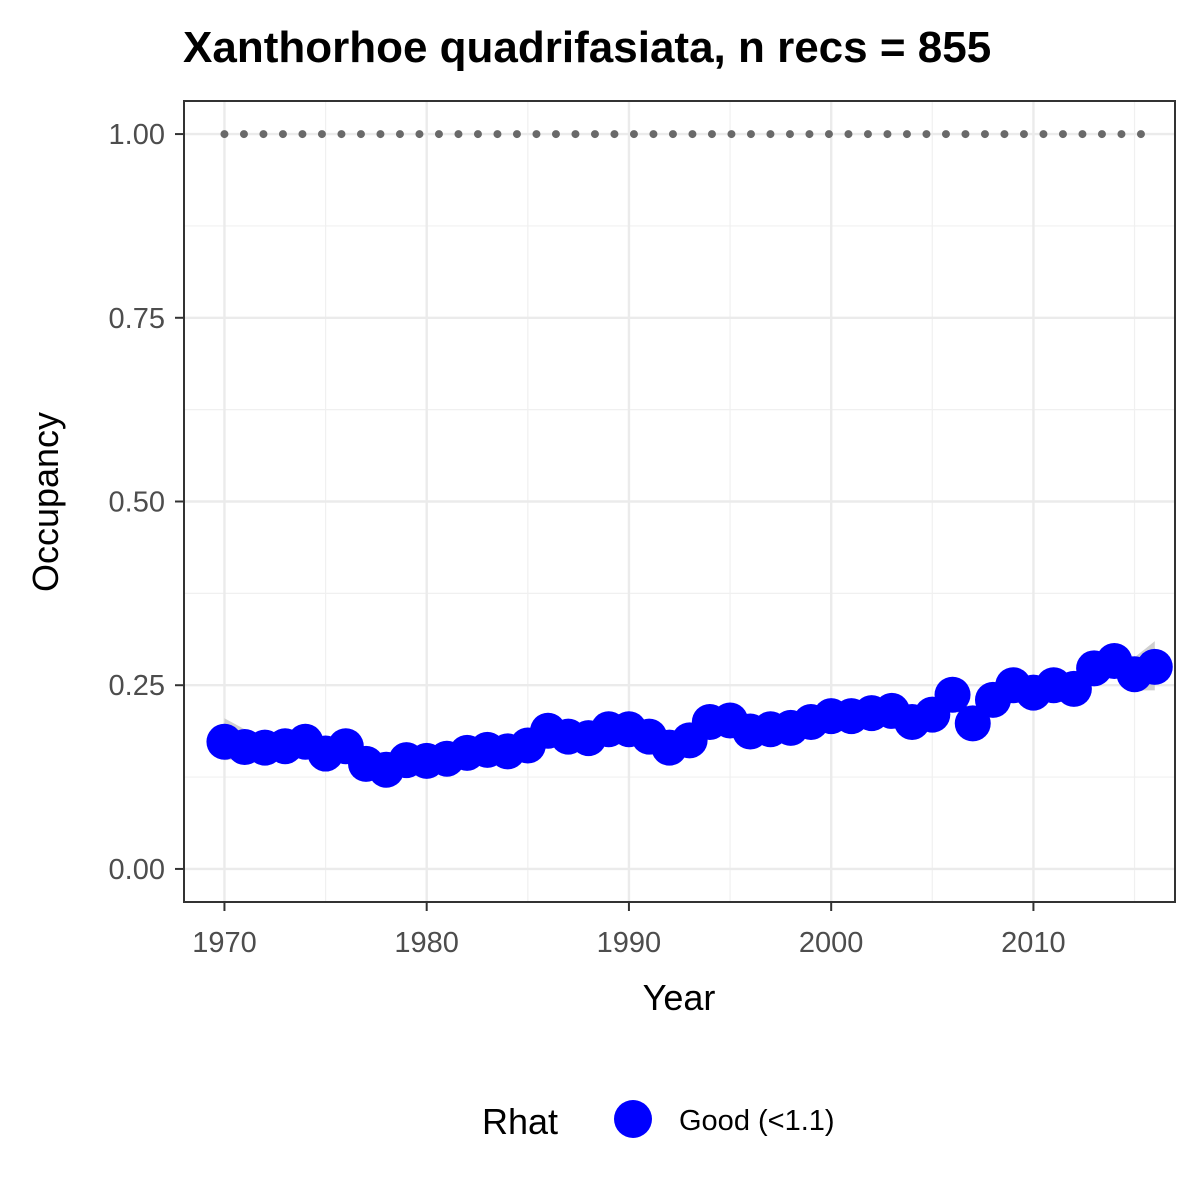 The height and width of the screenshot is (1200, 1200). Describe the element at coordinates (137, 319) in the screenshot. I see `y-tick-label: 0.75` at that location.